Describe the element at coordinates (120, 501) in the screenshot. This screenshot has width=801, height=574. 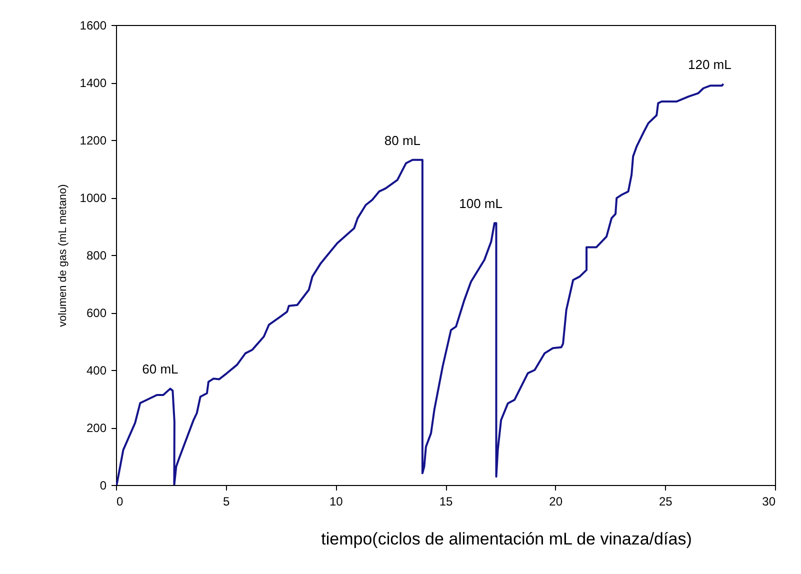
I see `x-tick-label: 0` at that location.